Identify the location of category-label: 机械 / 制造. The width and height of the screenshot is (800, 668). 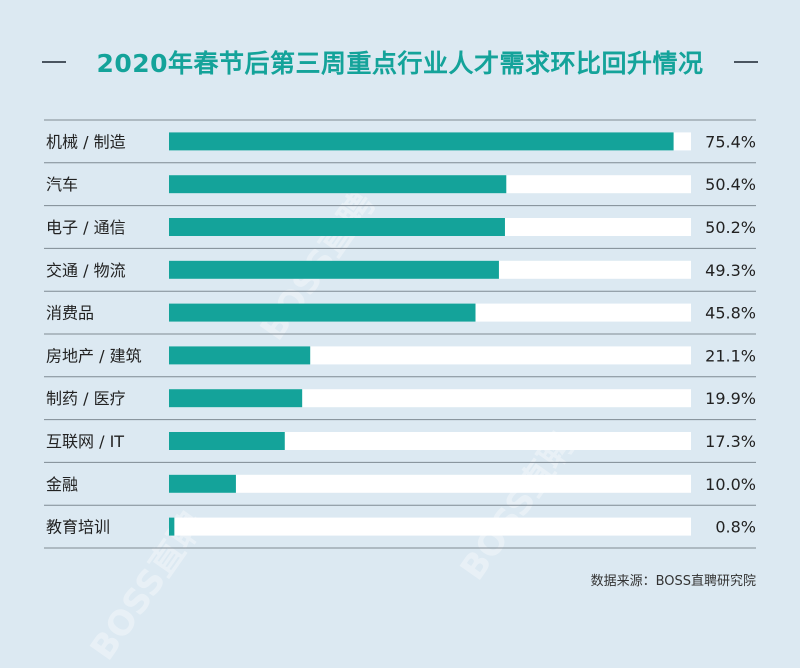
(86, 141).